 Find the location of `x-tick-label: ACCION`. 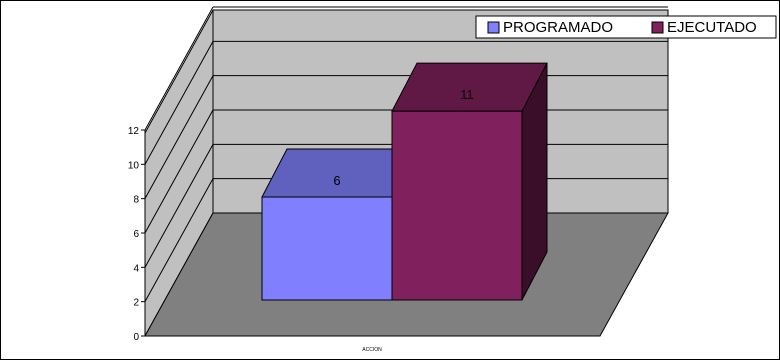

x-tick-label: ACCION is located at coordinates (372, 350).